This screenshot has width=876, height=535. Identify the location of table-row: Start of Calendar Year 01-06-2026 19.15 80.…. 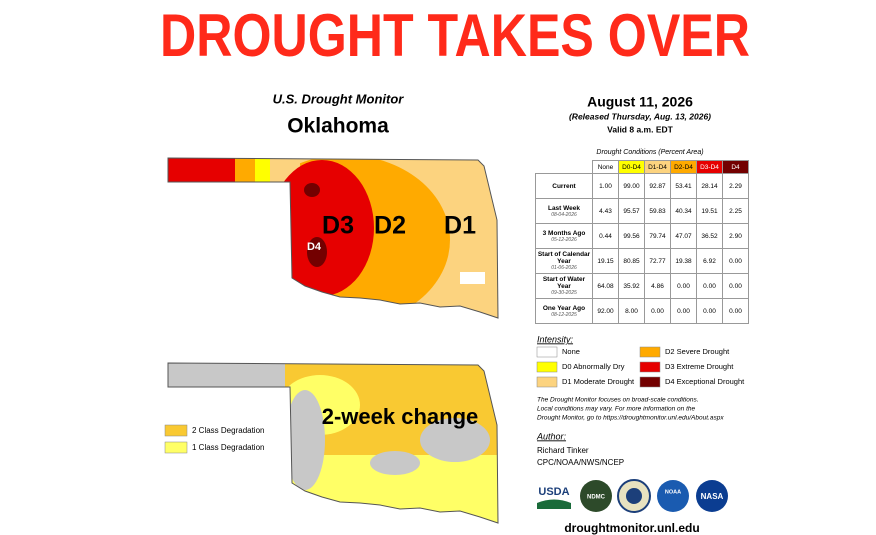
(642, 261).